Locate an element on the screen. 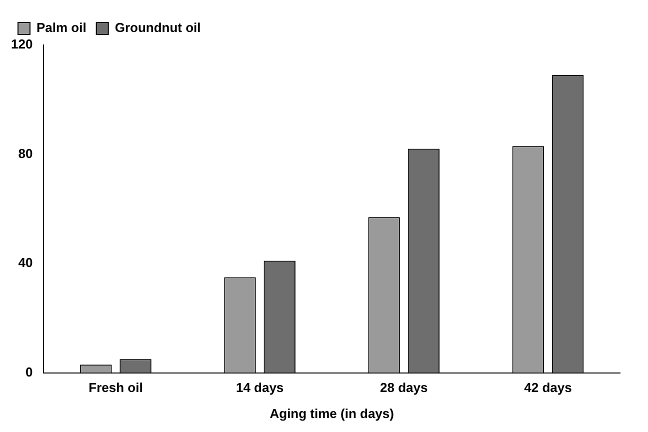  y-tick-label: 120 is located at coordinates (21, 44).